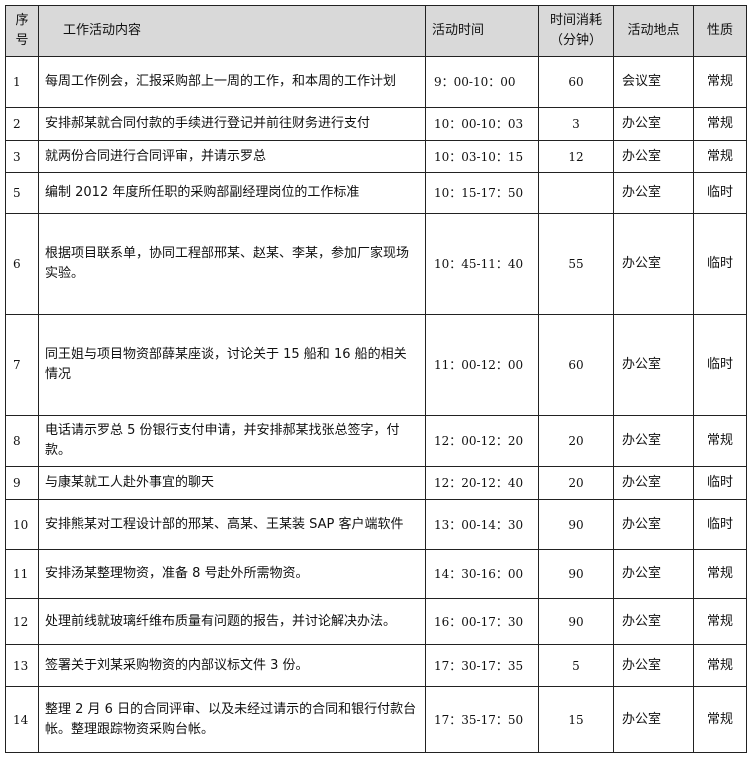 This screenshot has height=758, width=751. Describe the element at coordinates (232, 264) in the screenshot. I see `activity-content: 根据项目联系单，协同工程部邢某、赵某、李某，参加厂家现场实验。` at that location.